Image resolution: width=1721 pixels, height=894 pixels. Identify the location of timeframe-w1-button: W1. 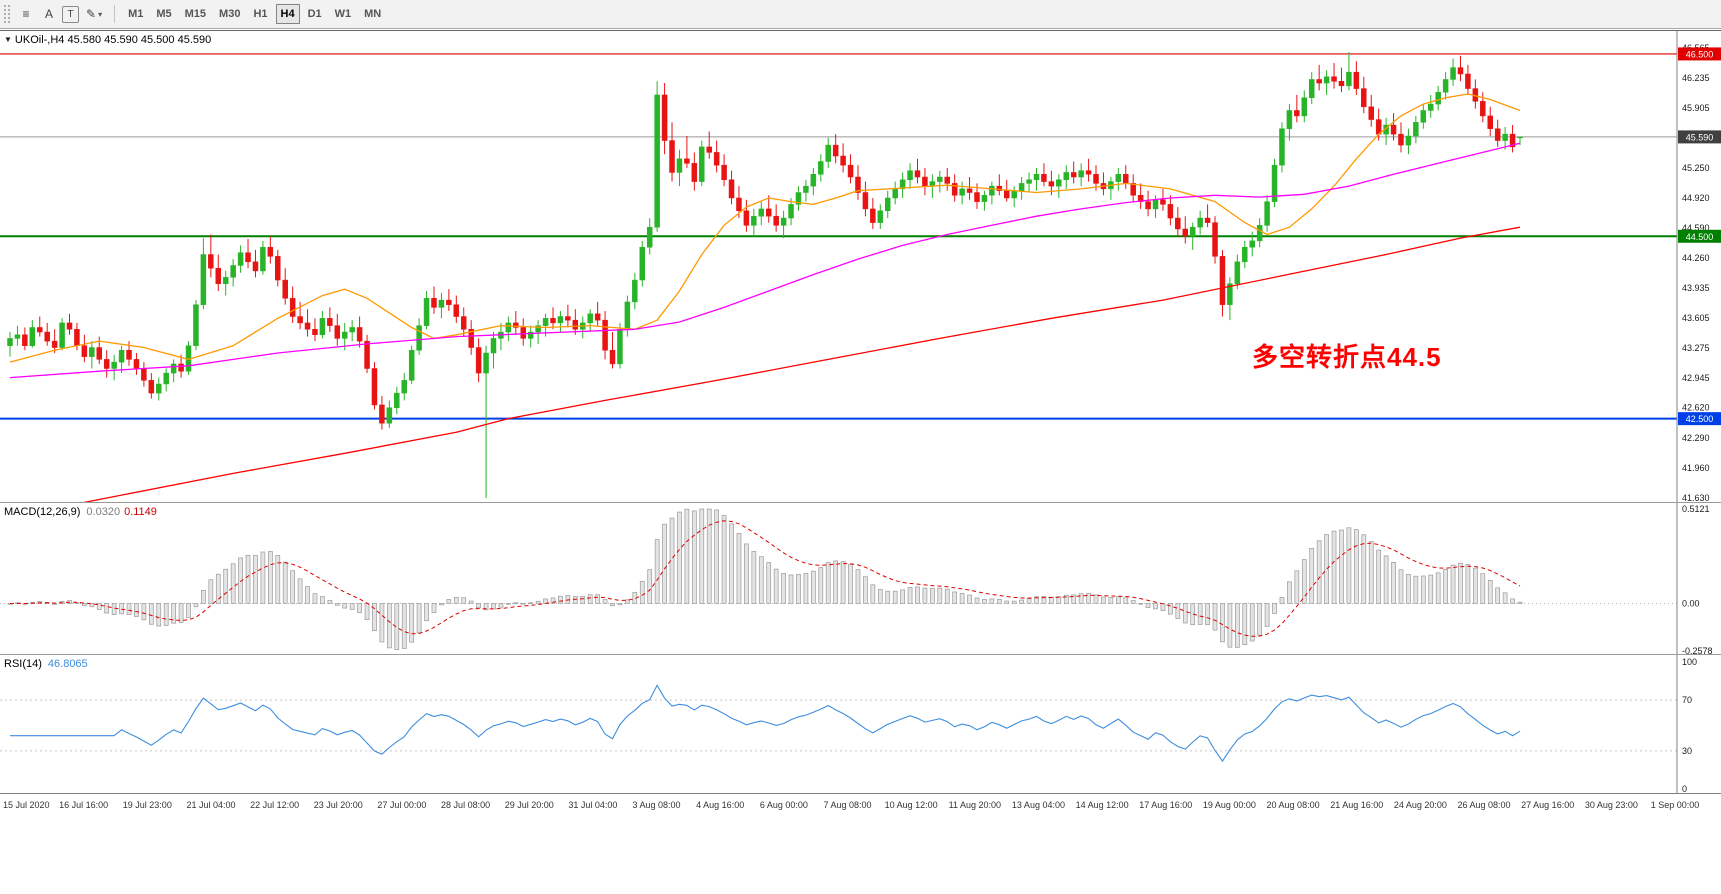
(343, 14).